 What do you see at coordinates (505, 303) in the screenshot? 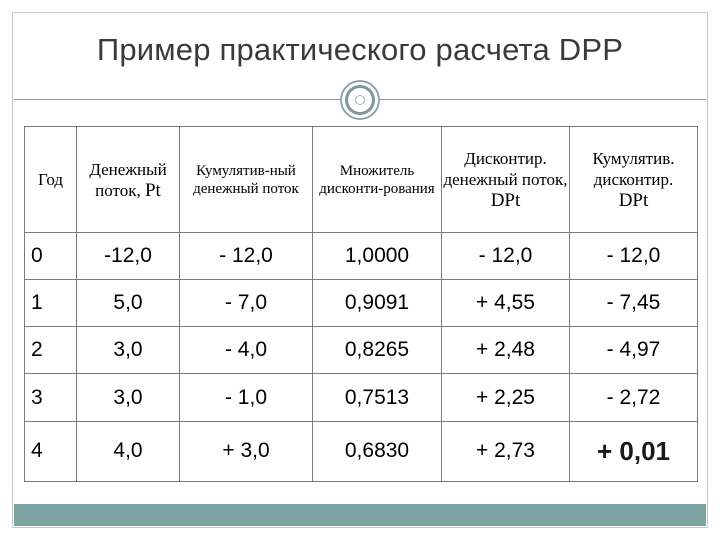
I see `cell-disc-flow: + 4,55` at bounding box center [505, 303].